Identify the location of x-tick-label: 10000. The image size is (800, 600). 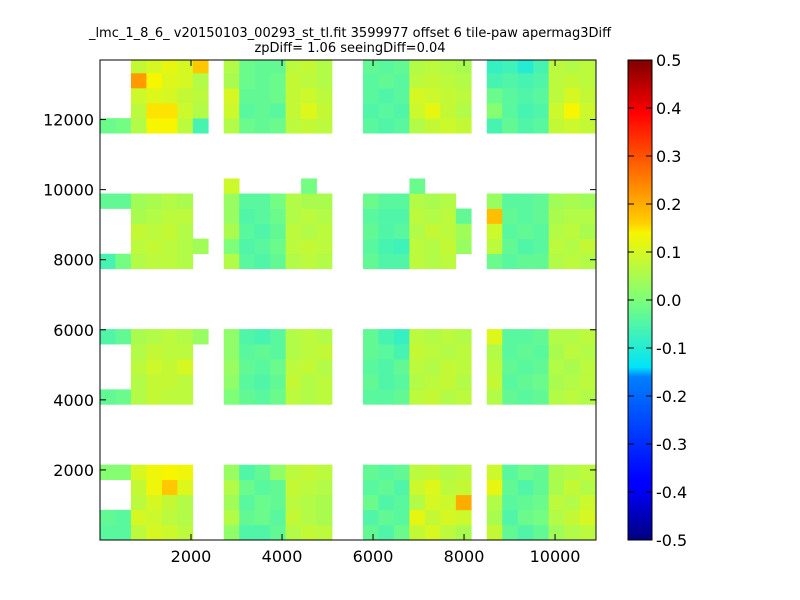
(555, 556).